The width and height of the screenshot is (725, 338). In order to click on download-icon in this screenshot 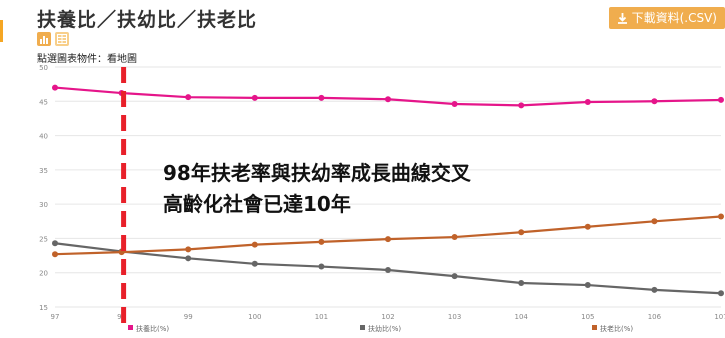, I will do `click(622, 18)`.